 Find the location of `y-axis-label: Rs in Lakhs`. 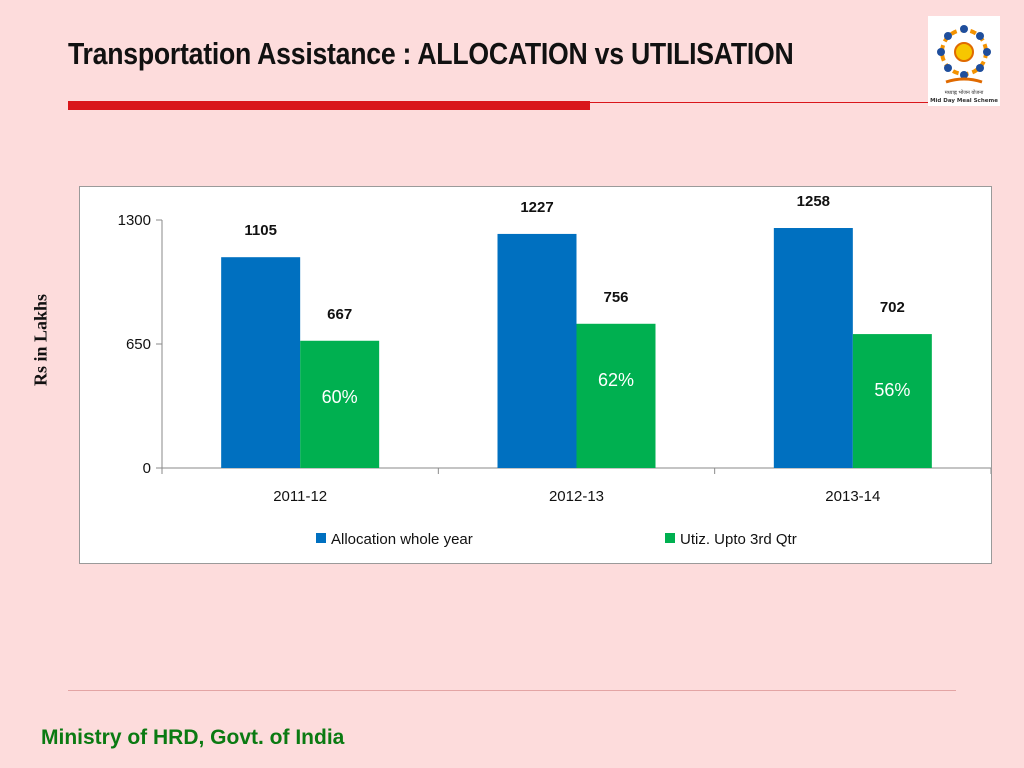

y-axis-label: Rs in Lakhs is located at coordinates (40, 340).